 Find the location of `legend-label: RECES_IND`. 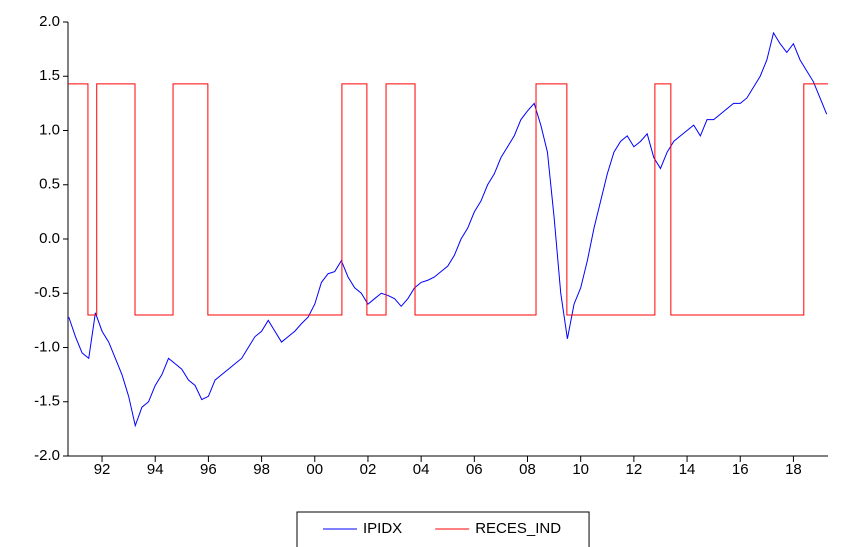

legend-label: RECES_IND is located at coordinates (518, 528).